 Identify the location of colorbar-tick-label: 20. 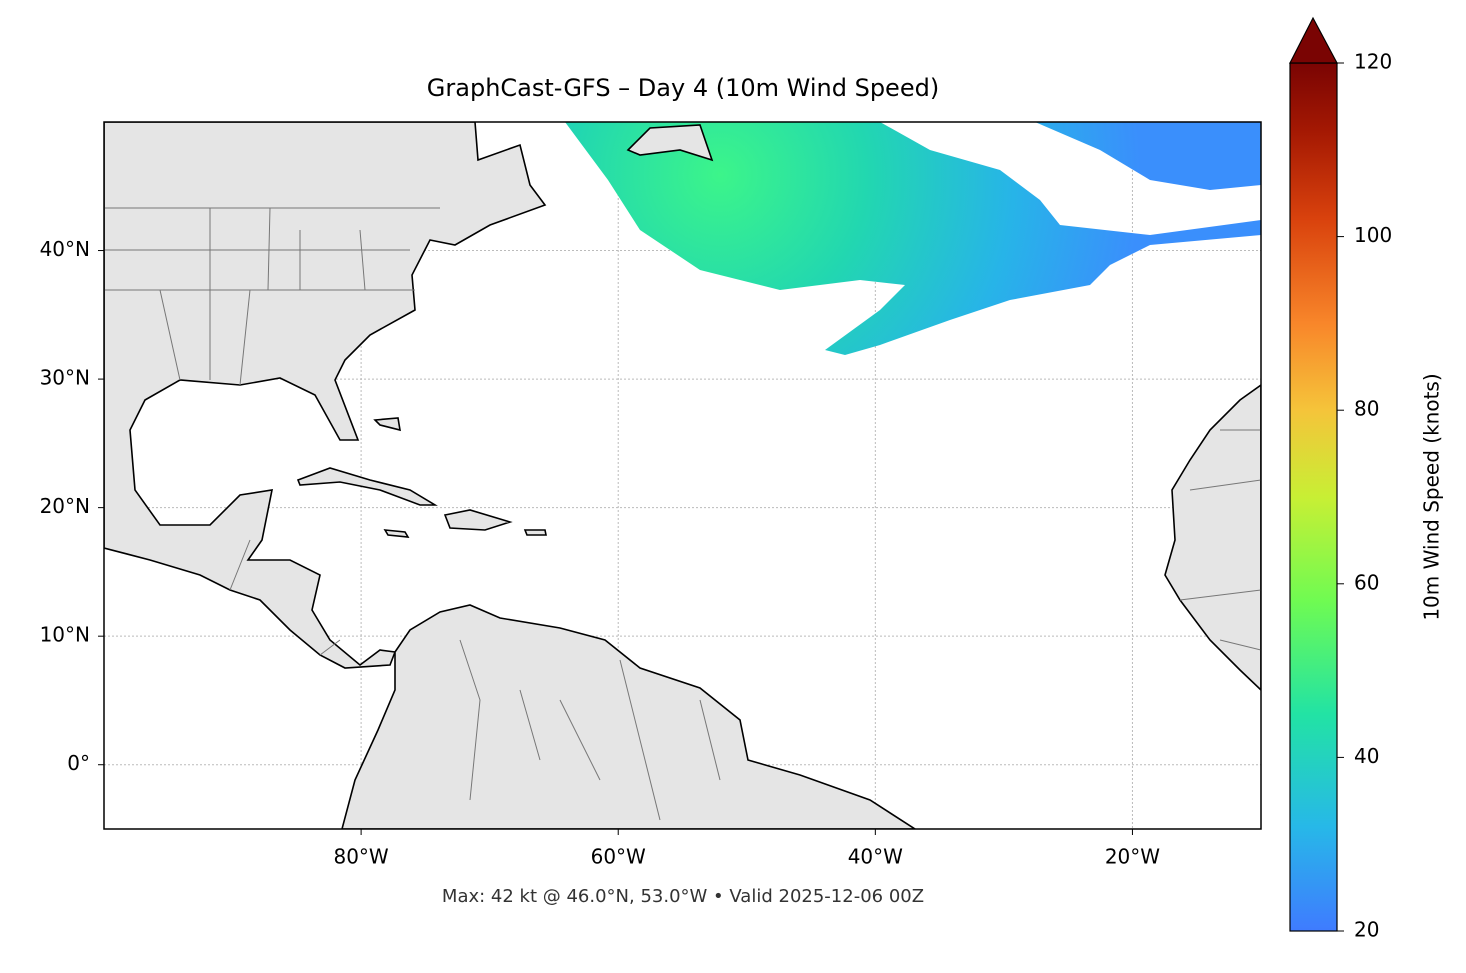
(1366, 930).